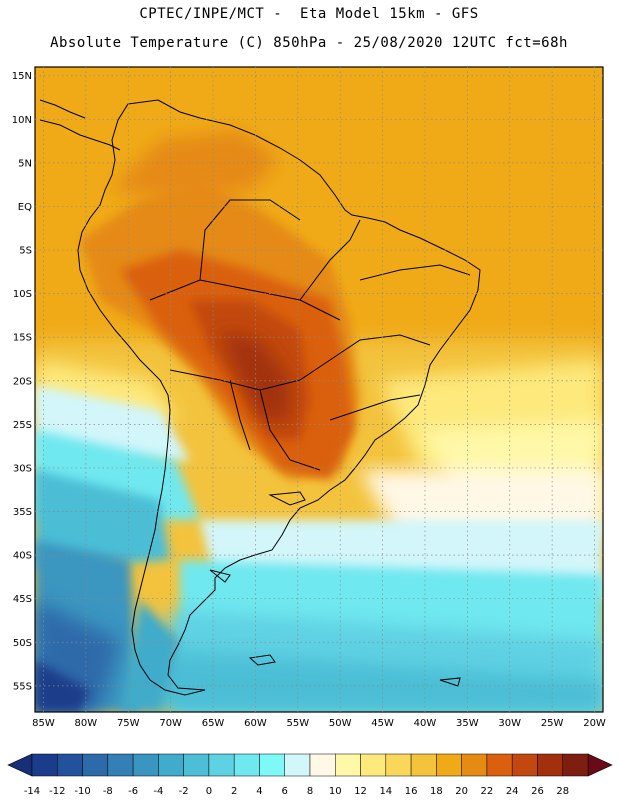 The width and height of the screenshot is (618, 800). I want to click on lon-label: 45W, so click(382, 723).